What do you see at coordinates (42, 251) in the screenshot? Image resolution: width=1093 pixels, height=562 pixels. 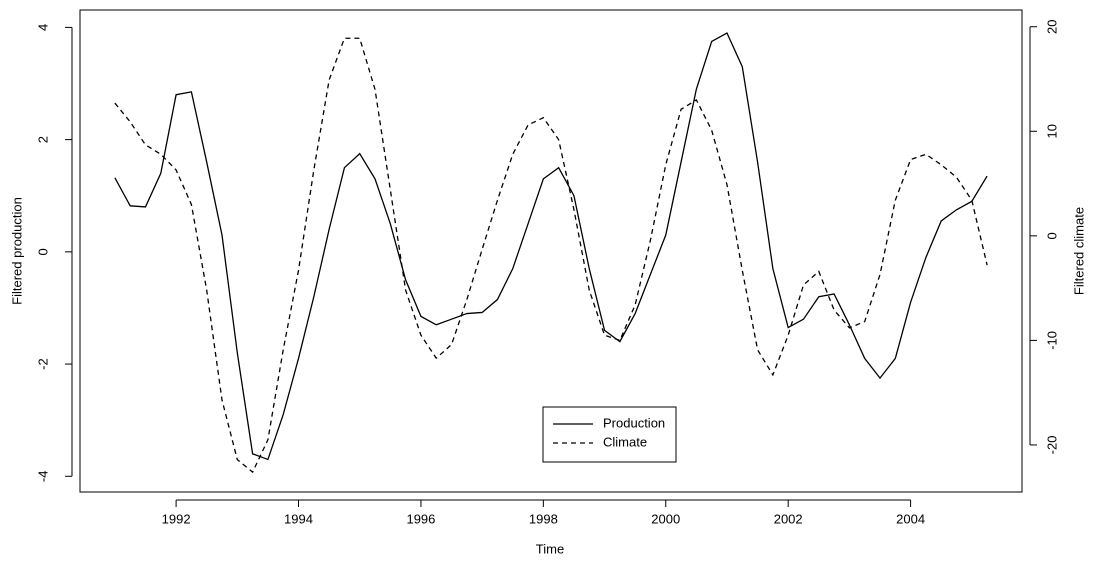 I see `y-tick-label: 0` at bounding box center [42, 251].